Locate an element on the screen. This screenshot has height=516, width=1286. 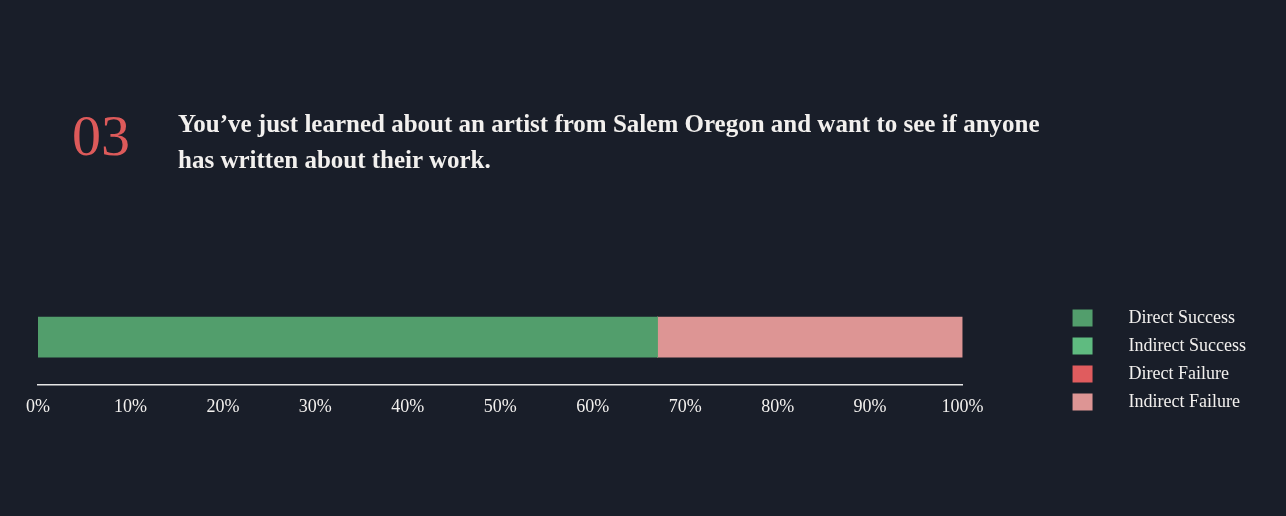
legend-label: Direct Failure is located at coordinates (1165, 372).